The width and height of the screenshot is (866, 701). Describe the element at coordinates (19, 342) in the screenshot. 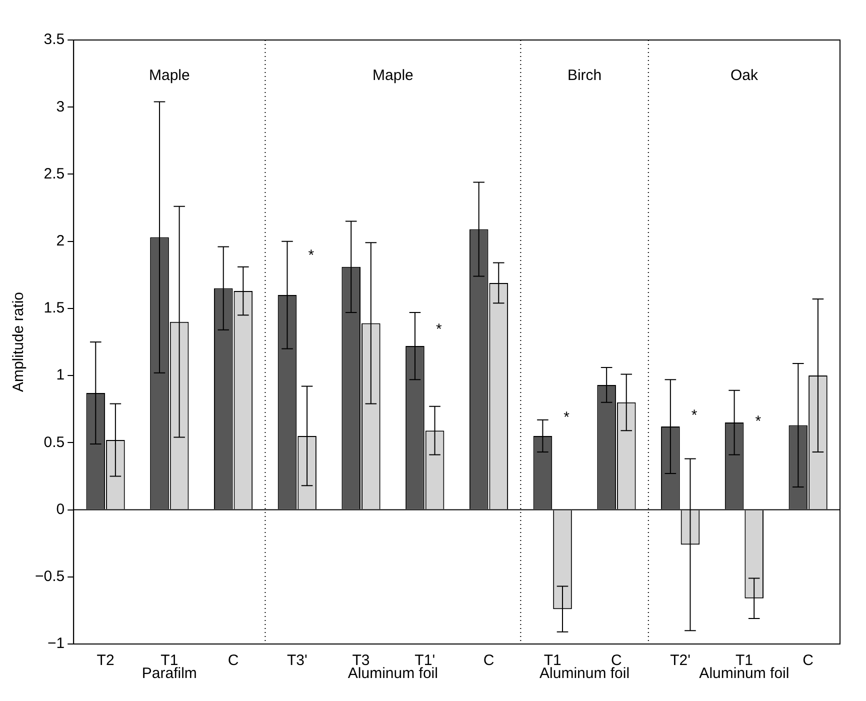

I see `y-axis-title: Amplitude ratio` at that location.